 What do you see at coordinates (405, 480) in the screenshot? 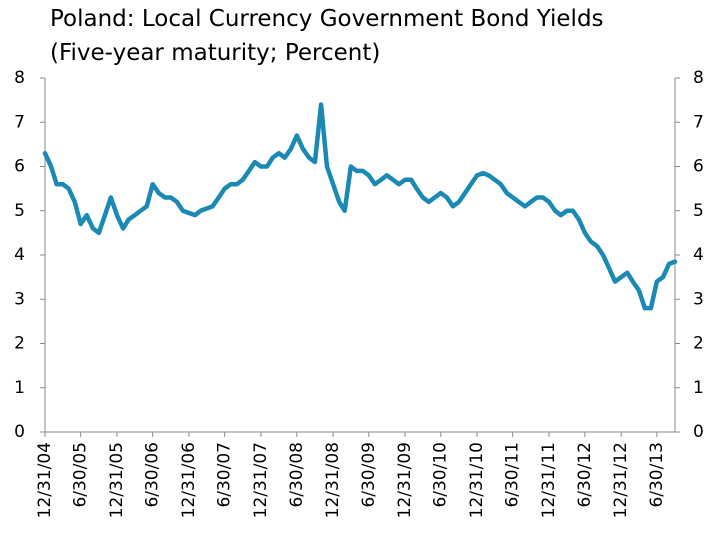
I see `x-tick-label: 12/31/09` at bounding box center [405, 480].